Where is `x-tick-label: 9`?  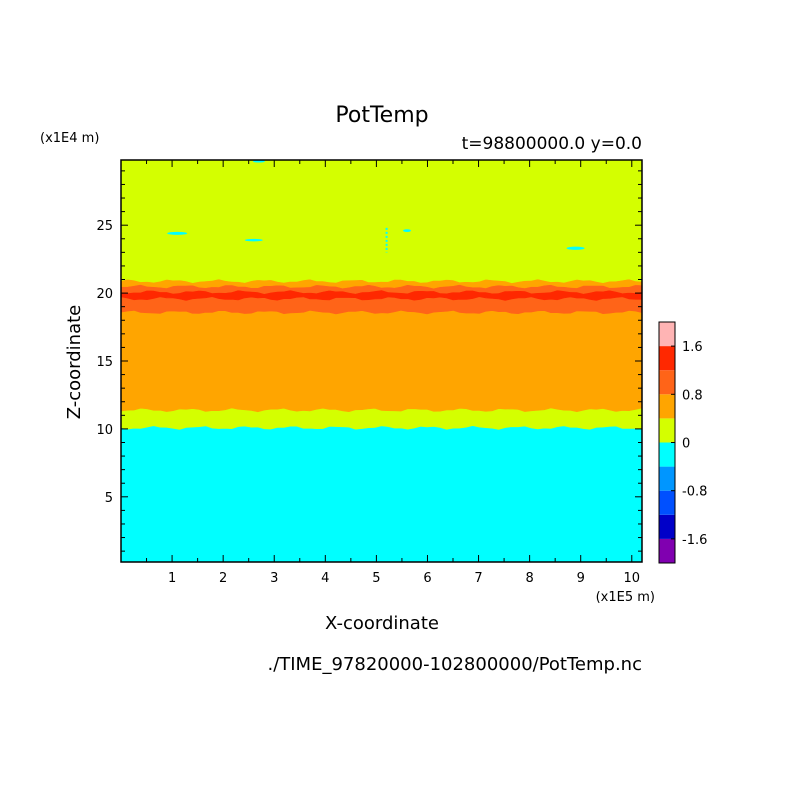 x-tick-label: 9 is located at coordinates (581, 578).